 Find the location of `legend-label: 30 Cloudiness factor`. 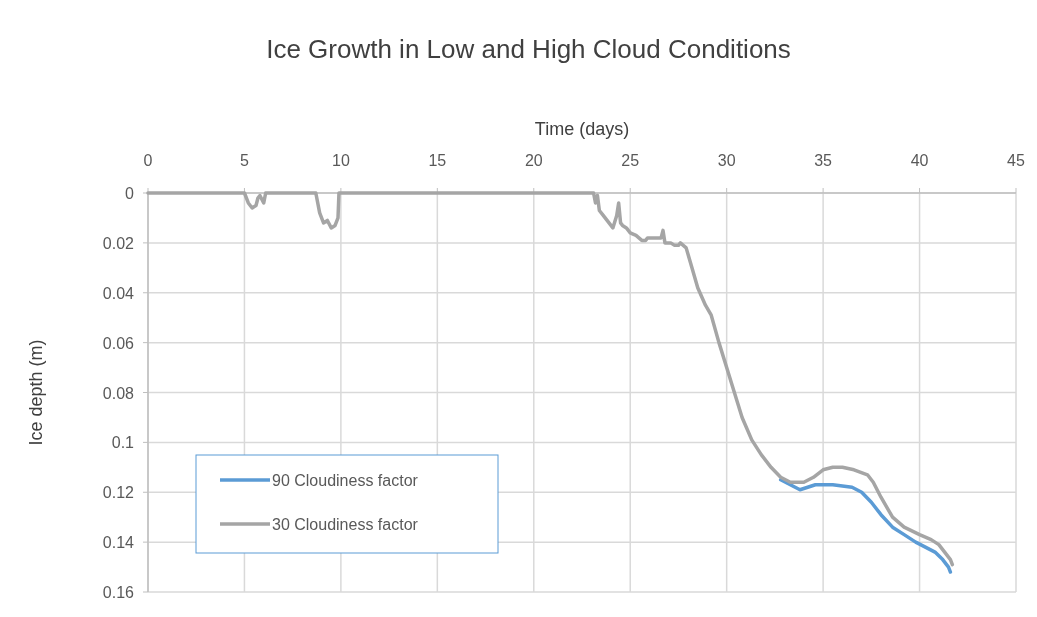

legend-label: 30 Cloudiness factor is located at coordinates (345, 524).